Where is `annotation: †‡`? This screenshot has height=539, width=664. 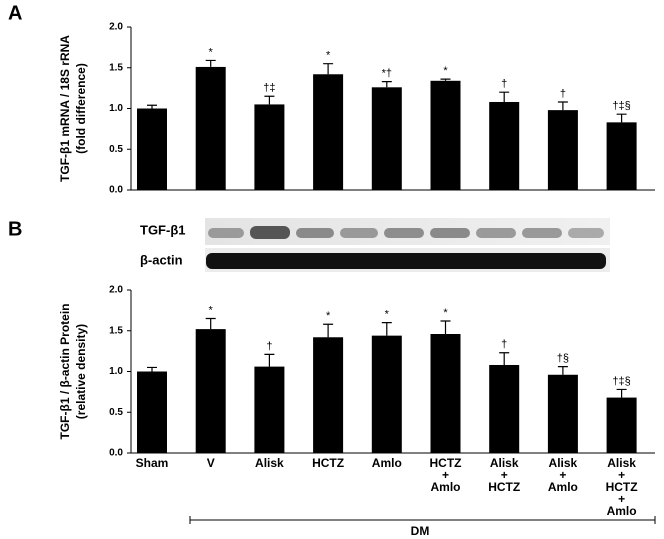
annotation: †‡ is located at coordinates (269, 88).